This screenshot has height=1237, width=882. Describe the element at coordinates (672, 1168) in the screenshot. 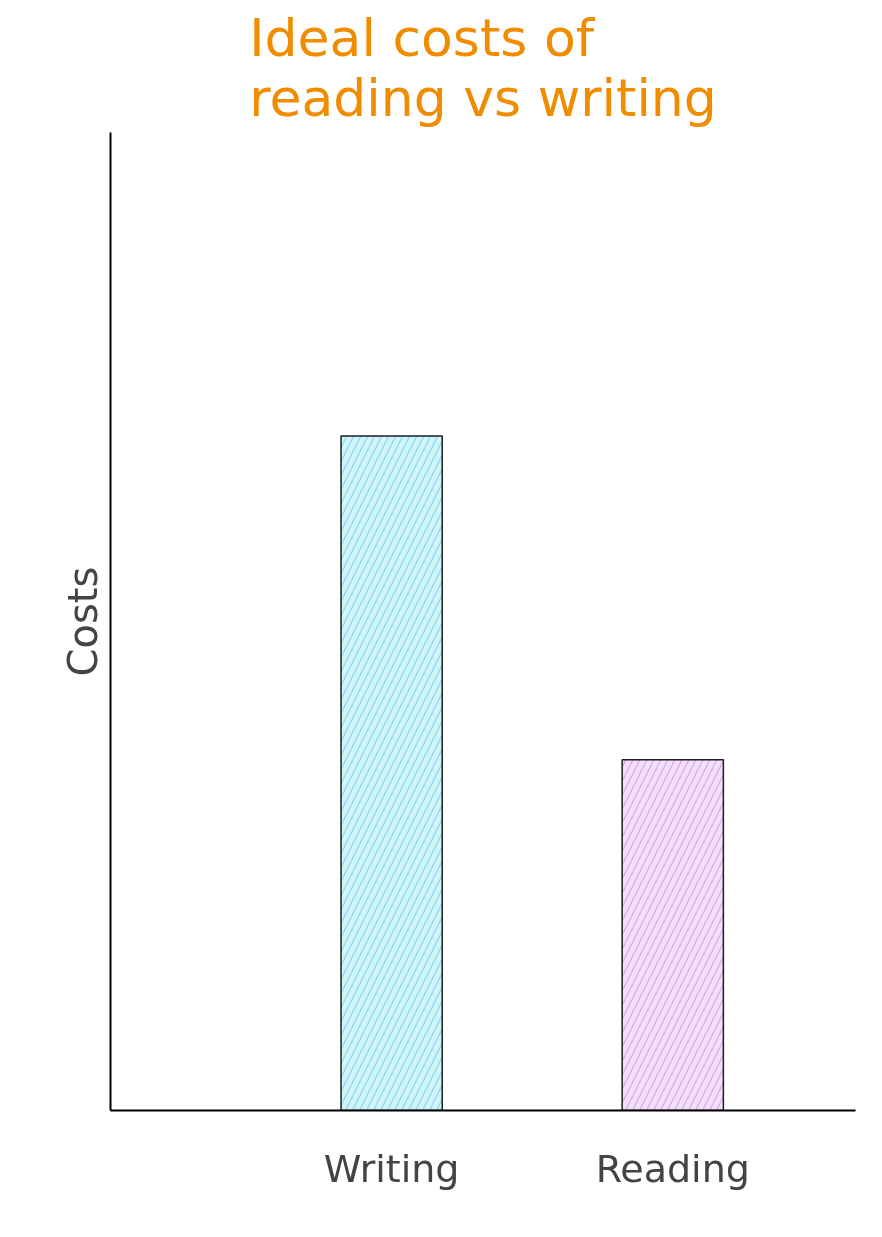

I see `x-tick-label: Reading` at that location.